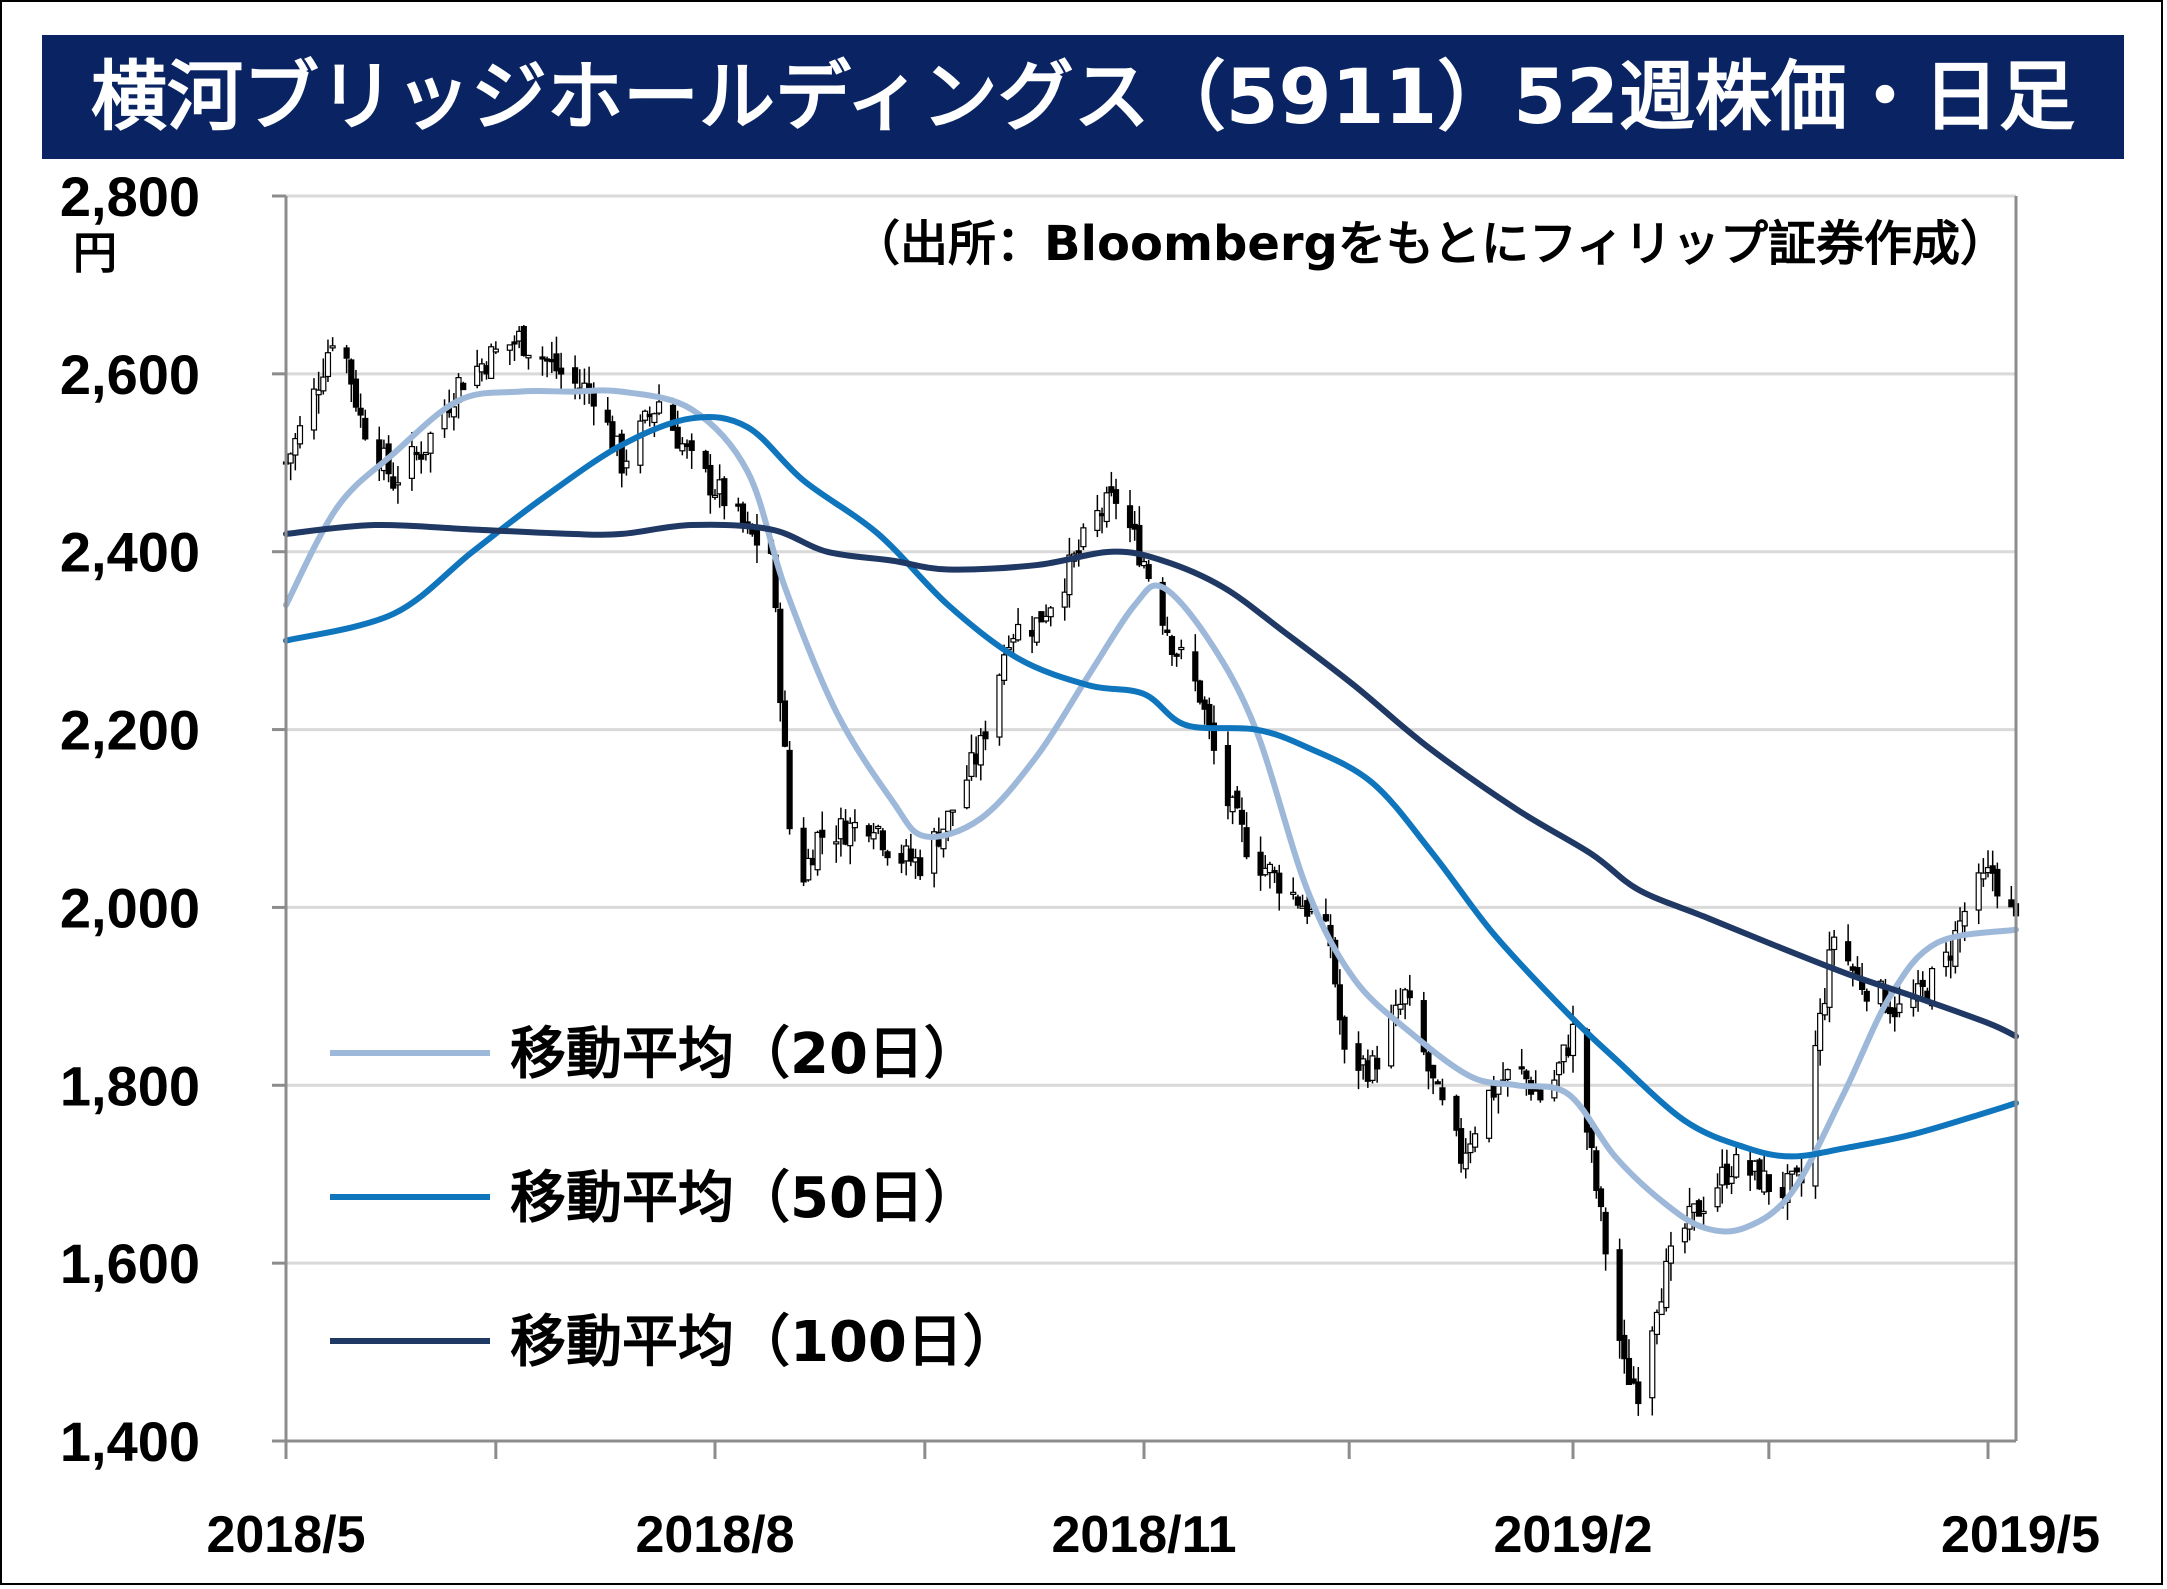 The width and height of the screenshot is (2167, 1589). Describe the element at coordinates (764, 1342) in the screenshot. I see `legend-label: 移動平均（100日）` at that location.